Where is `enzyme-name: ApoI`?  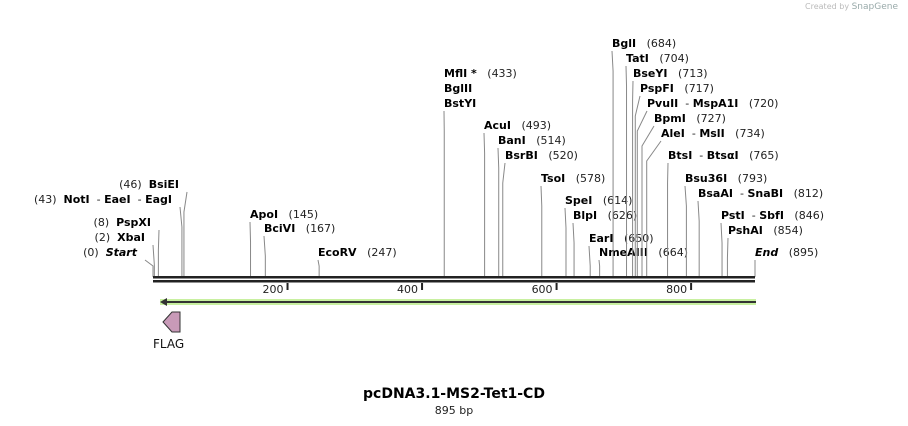 enzyme-name: ApoI is located at coordinates (264, 214).